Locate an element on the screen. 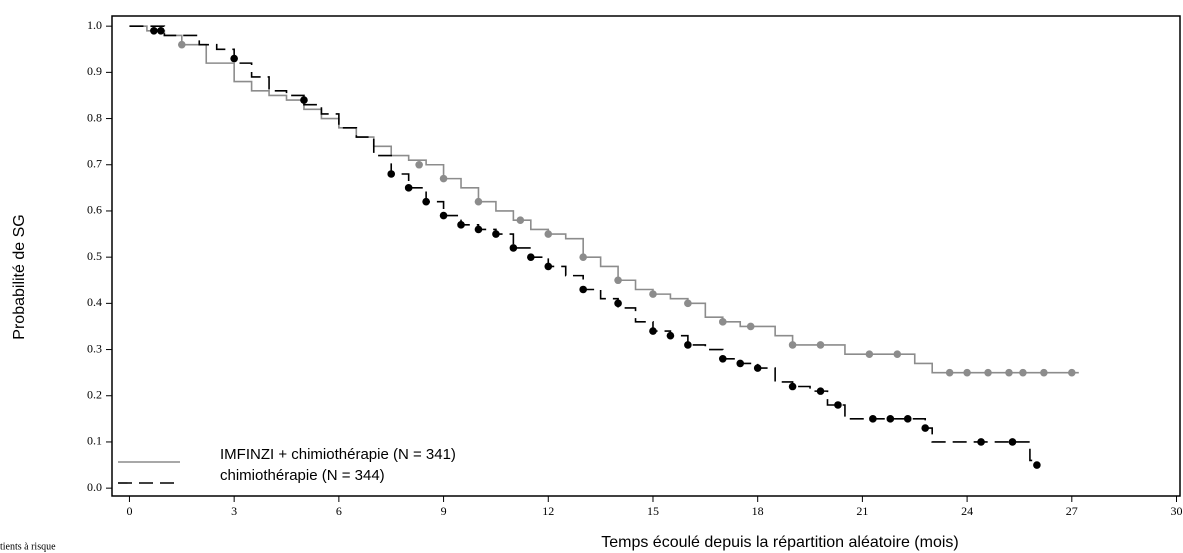 The width and height of the screenshot is (1183, 553). y-tick-label: 0.6 is located at coordinates (94, 210).